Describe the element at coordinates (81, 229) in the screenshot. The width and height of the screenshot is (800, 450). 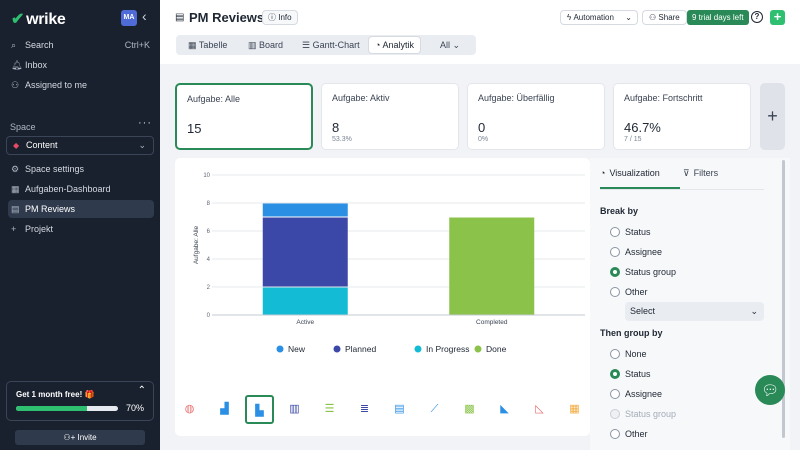
I see `sidebar-item-projekt: + Projekt` at that location.